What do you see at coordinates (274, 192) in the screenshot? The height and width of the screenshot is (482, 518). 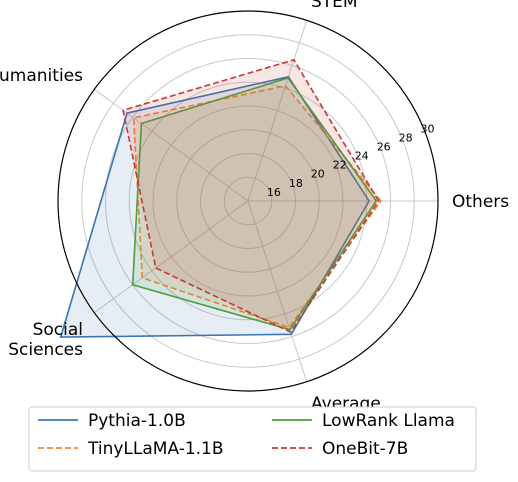 I see `radial-tick-label: 16` at bounding box center [274, 192].